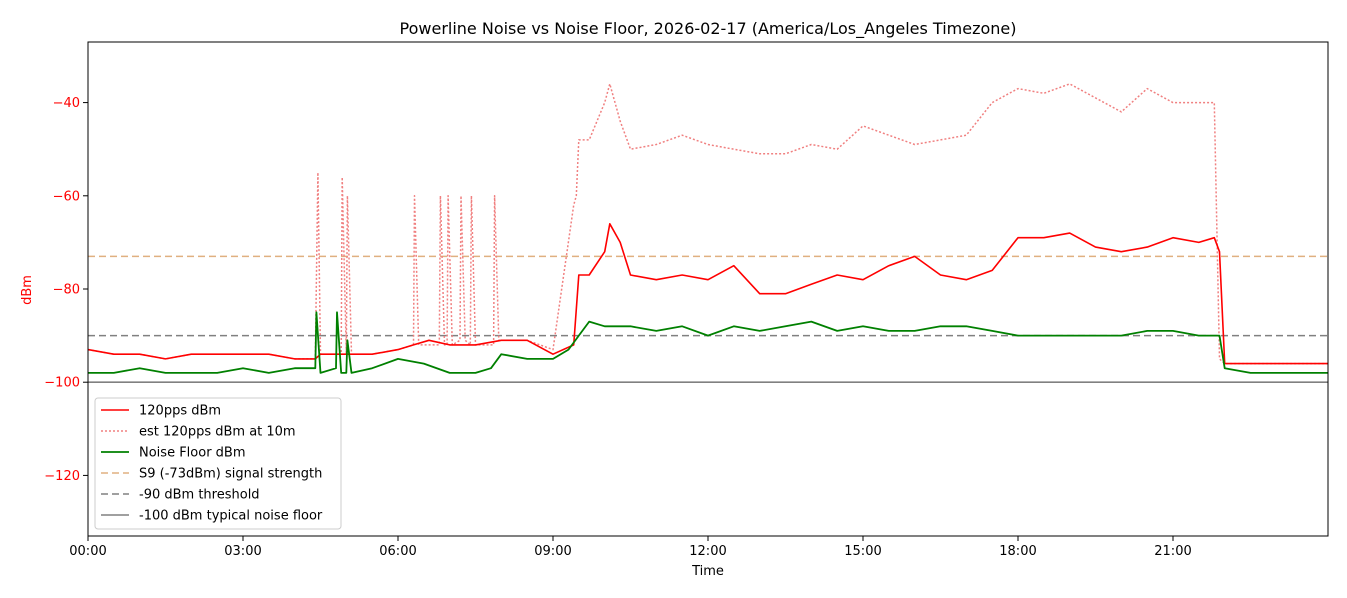  Describe the element at coordinates (862, 551) in the screenshot. I see `x-tick-label: 15:00` at that location.